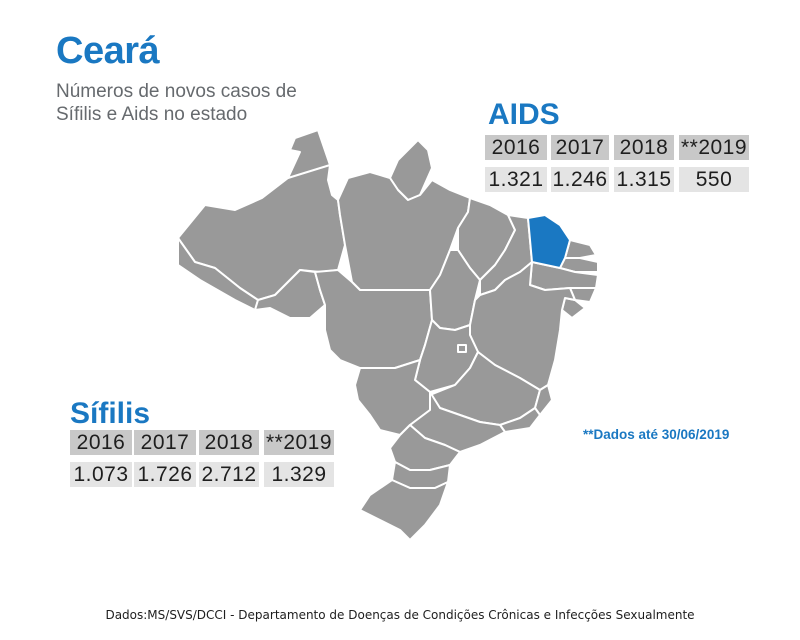 This screenshot has width=800, height=640. Describe the element at coordinates (714, 179) in the screenshot. I see `aids-value-2019: 550` at that location.